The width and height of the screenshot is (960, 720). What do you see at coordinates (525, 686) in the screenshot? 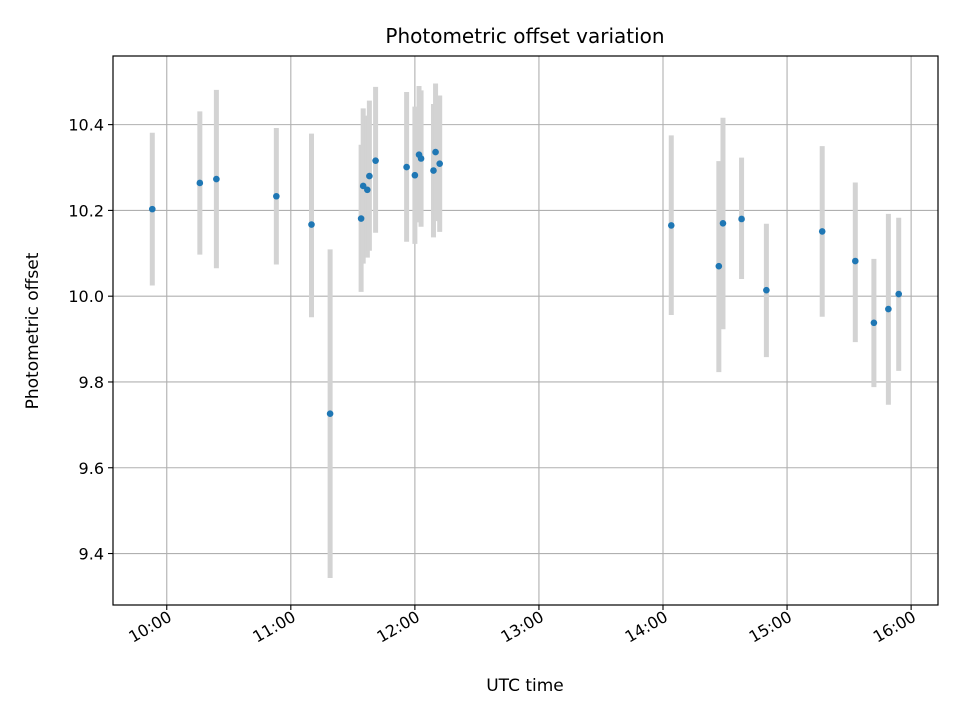
I see `x-axis-label: UTC time` at bounding box center [525, 686].